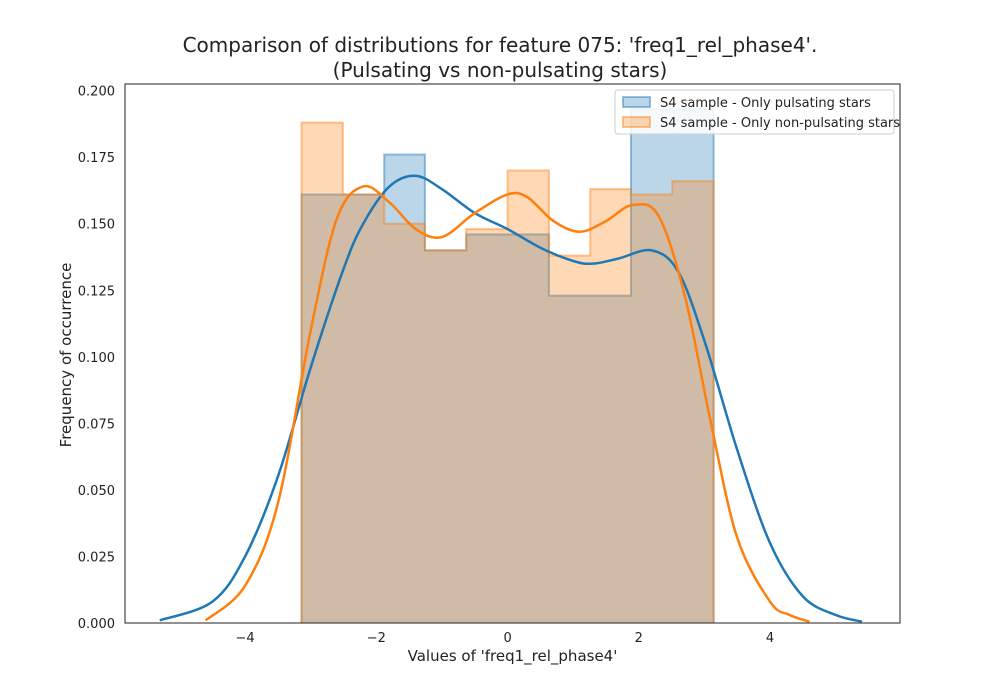 This screenshot has height=700, width=1000. Describe the element at coordinates (376, 638) in the screenshot. I see `x-tick-label: −2` at that location.